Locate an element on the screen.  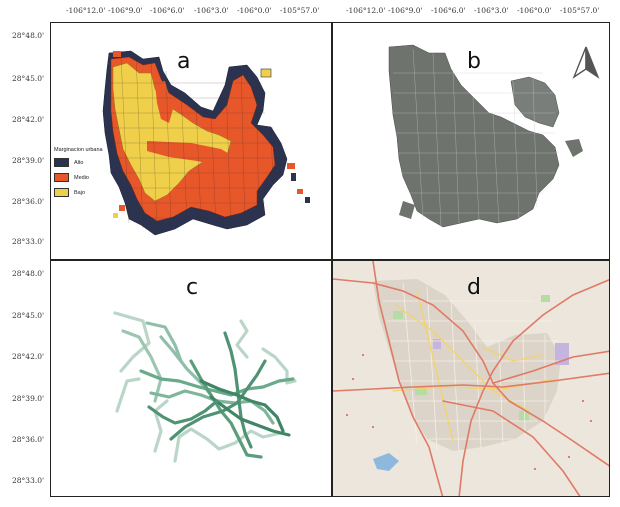
panel-label-a: a is located at coordinates (184, 61).